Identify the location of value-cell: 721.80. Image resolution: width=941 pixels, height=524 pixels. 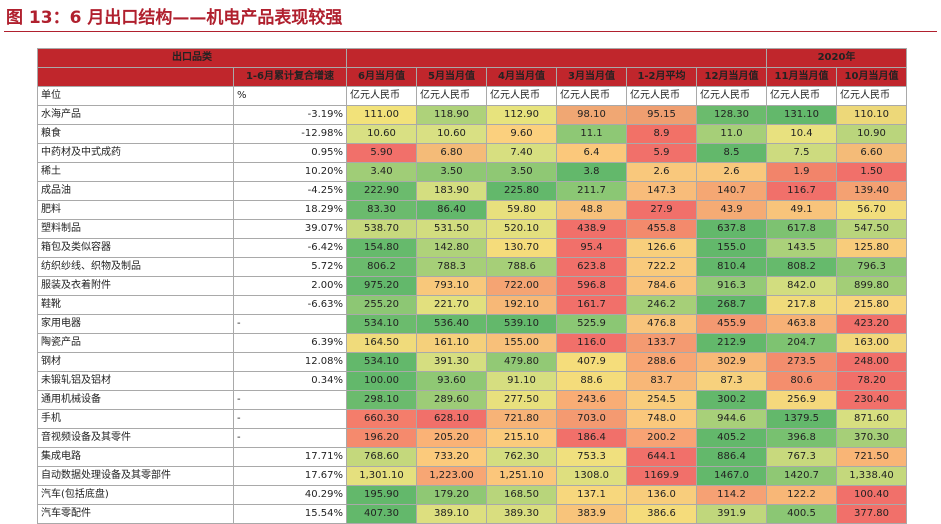
(521, 419).